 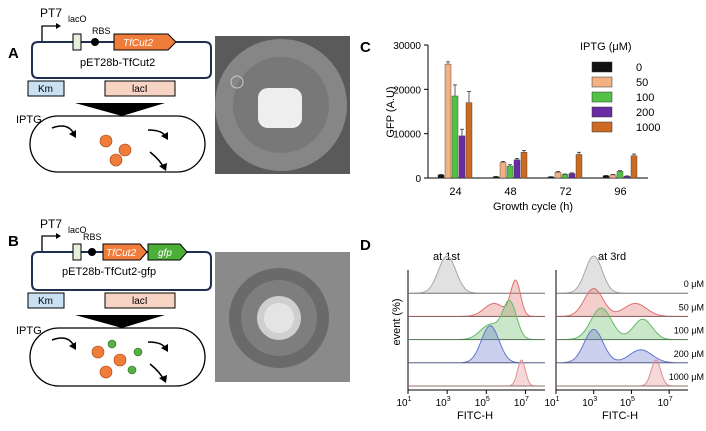 I want to click on plasmid-a-name: pET28b-TfCut2, so click(x=117, y=63).